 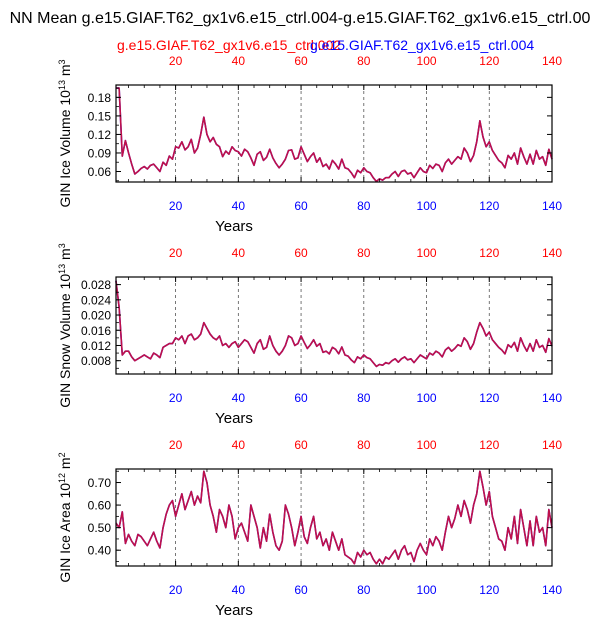 I want to click on ytick-label: 0.020, so click(x=96, y=316).